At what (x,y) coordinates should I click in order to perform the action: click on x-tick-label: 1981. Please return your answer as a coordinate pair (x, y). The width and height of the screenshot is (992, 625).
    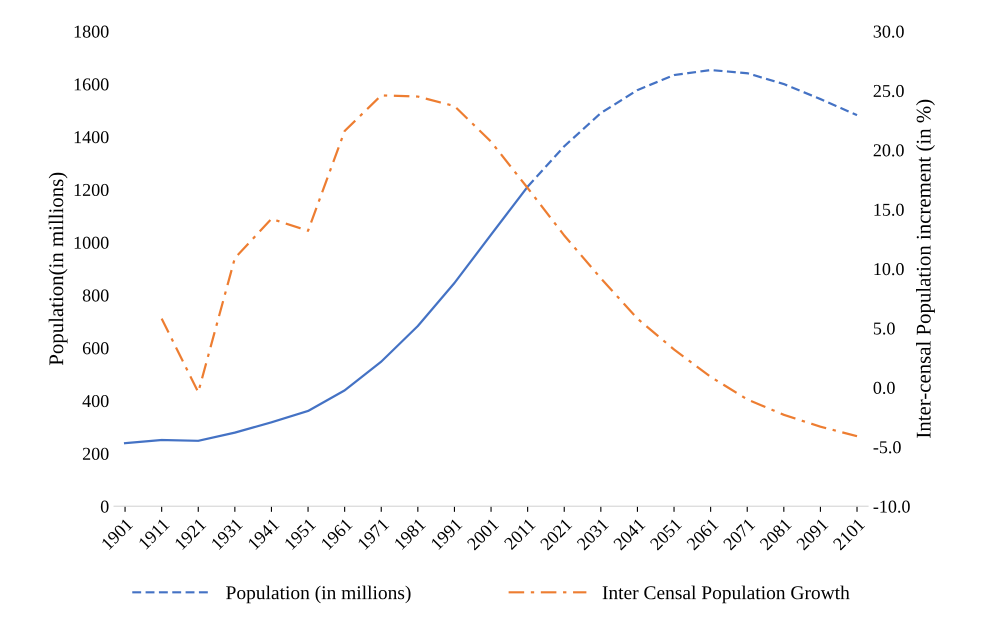
    Looking at the image, I should click on (410, 534).